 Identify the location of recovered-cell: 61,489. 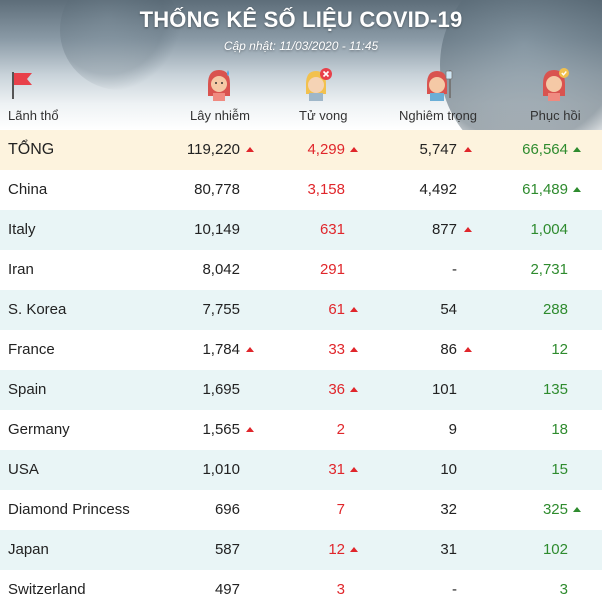
(545, 189).